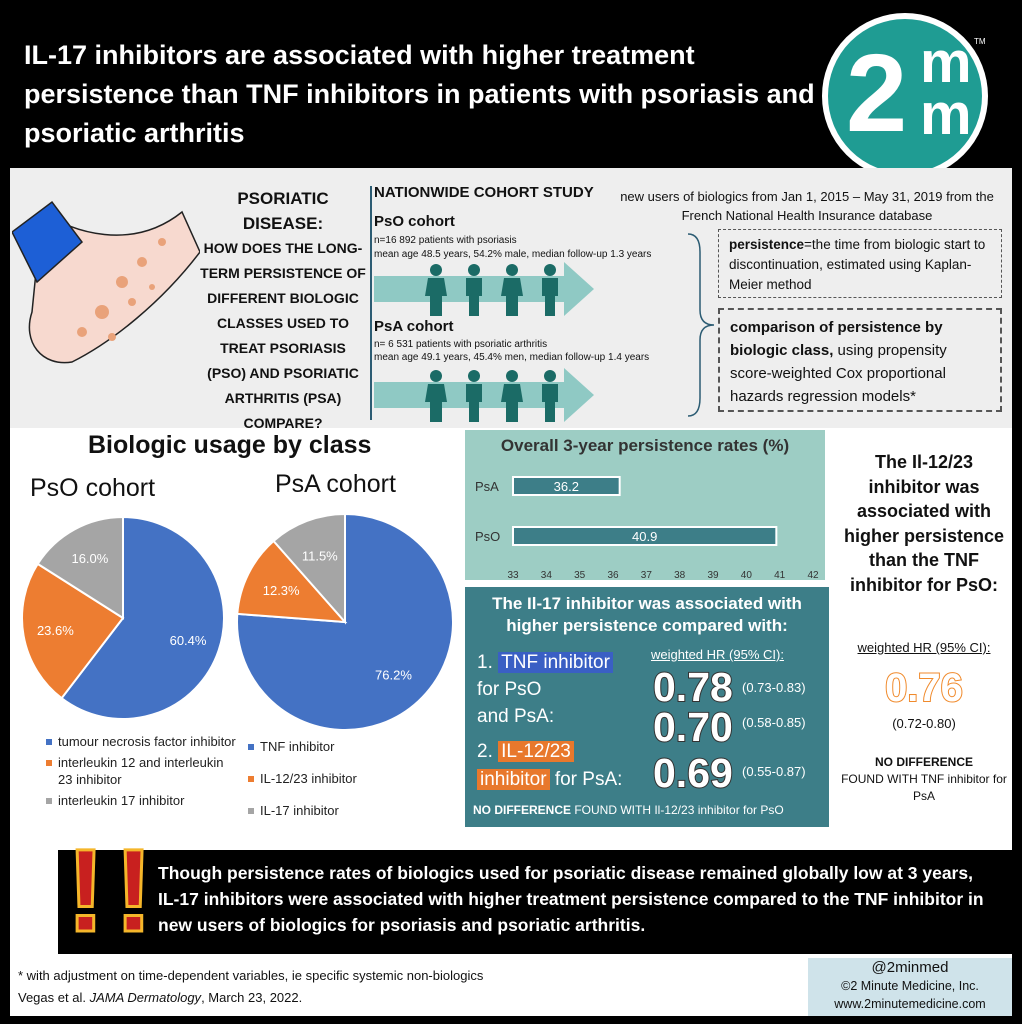 The height and width of the screenshot is (1024, 1022). Describe the element at coordinates (647, 575) in the screenshot. I see `x-tick-label: 37` at that location.